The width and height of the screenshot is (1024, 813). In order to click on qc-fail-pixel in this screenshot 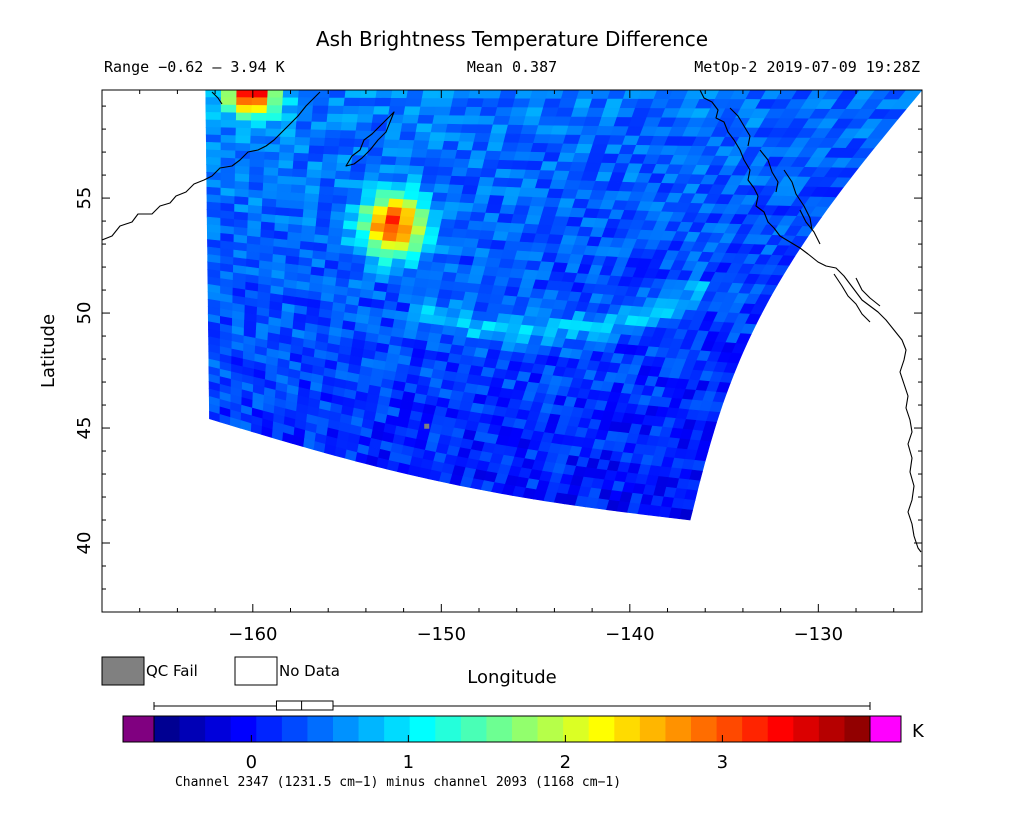, I will do `click(427, 426)`.